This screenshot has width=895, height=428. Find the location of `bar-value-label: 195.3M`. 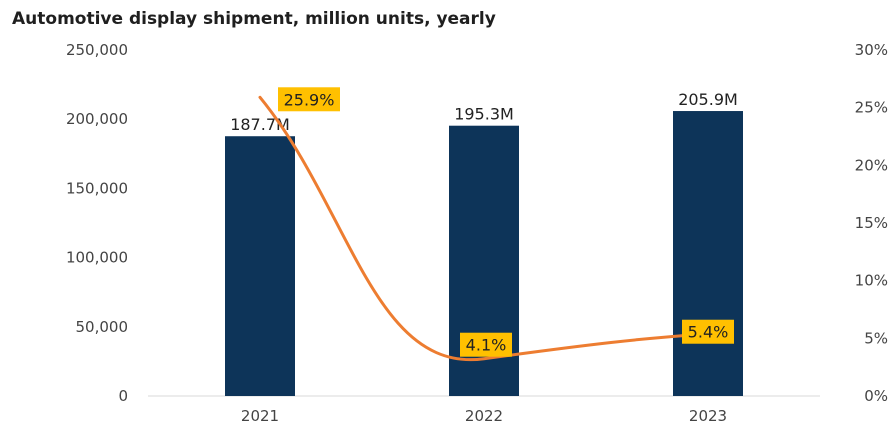

bar-value-label: 195.3M is located at coordinates (484, 114).